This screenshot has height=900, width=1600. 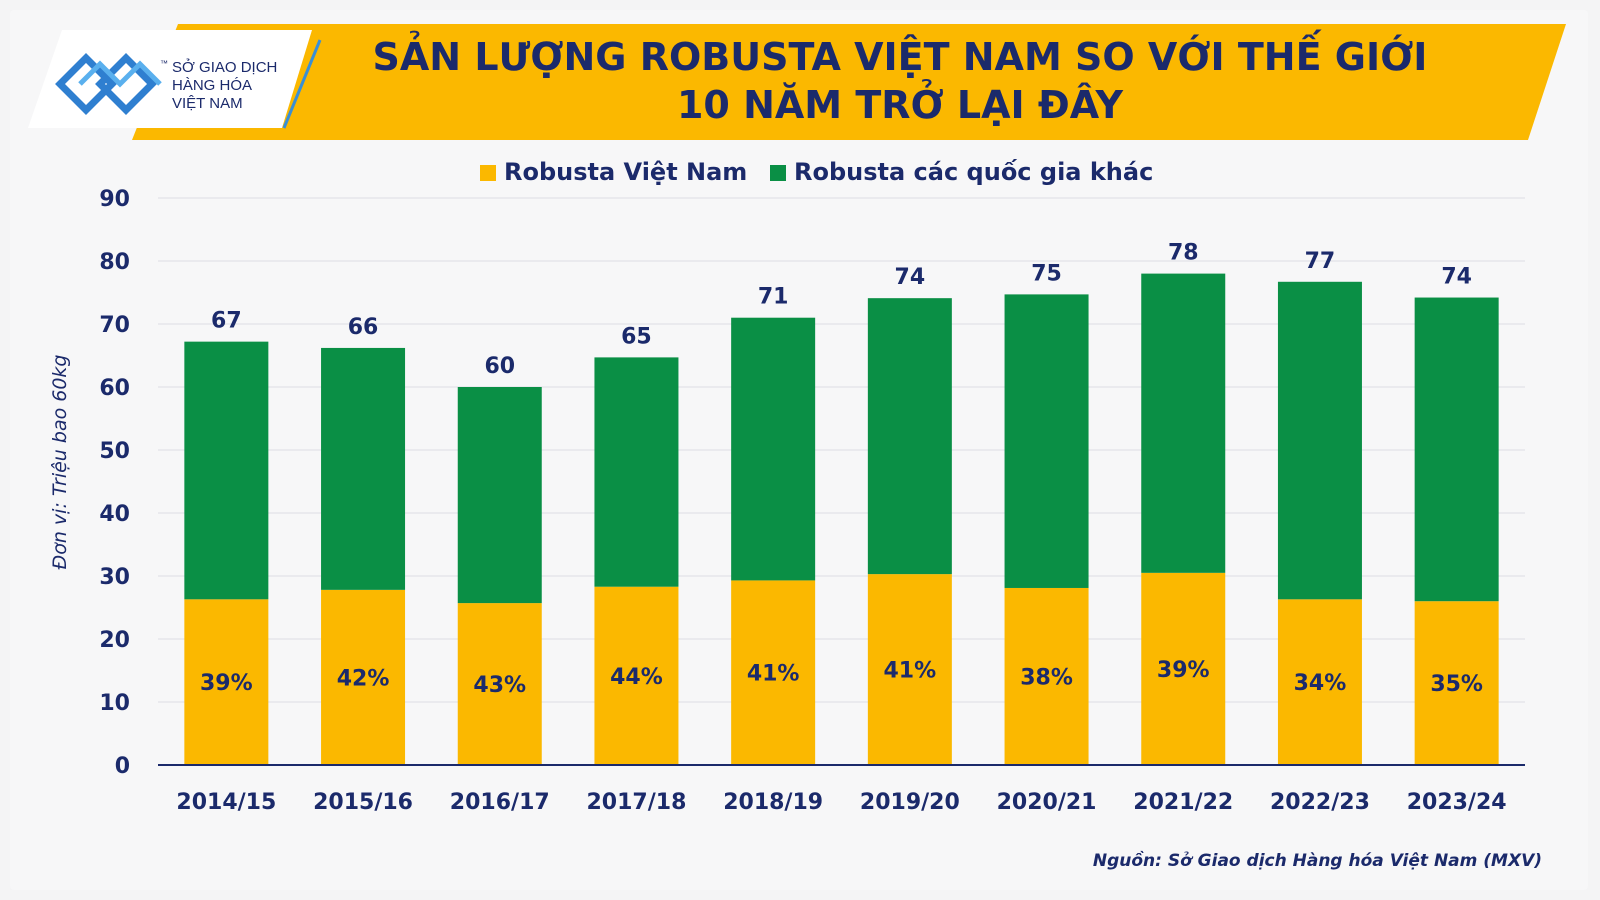 I want to click on x-tick-label: 2021/22, so click(x=1183, y=802).